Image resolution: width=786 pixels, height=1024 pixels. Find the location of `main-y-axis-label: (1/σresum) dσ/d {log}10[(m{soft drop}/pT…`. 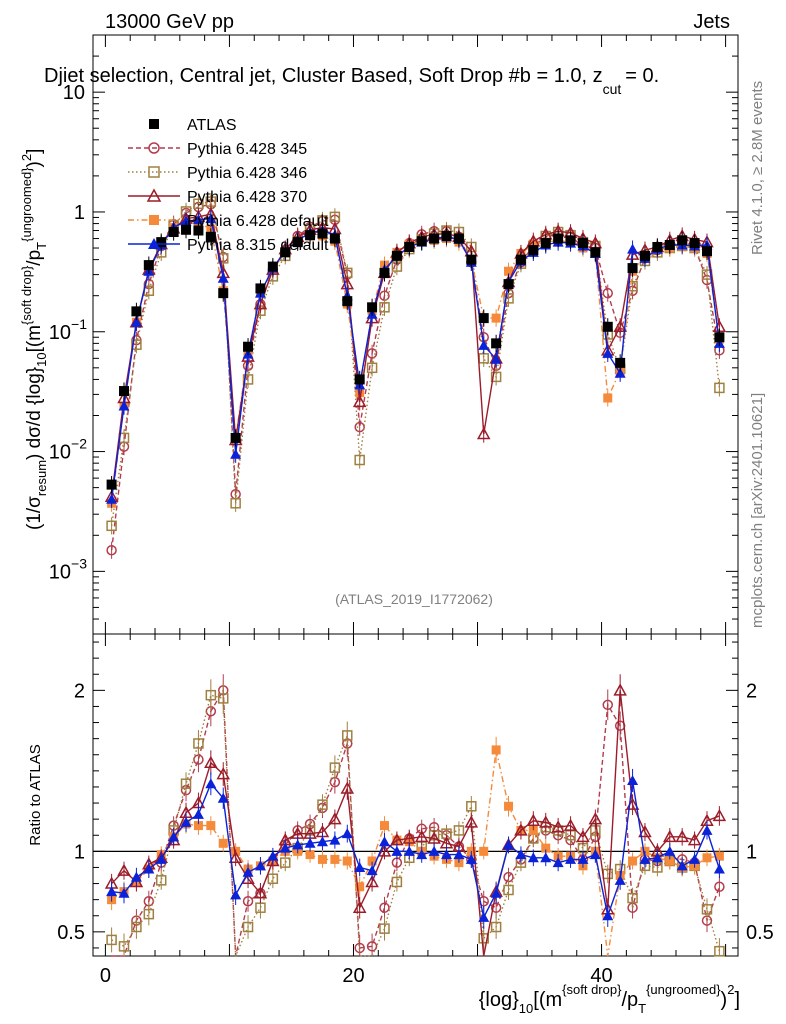

main-y-axis-label: (1/σresum) dσ/d {log}10[(m{soft drop}/pT… is located at coordinates (34, 339).